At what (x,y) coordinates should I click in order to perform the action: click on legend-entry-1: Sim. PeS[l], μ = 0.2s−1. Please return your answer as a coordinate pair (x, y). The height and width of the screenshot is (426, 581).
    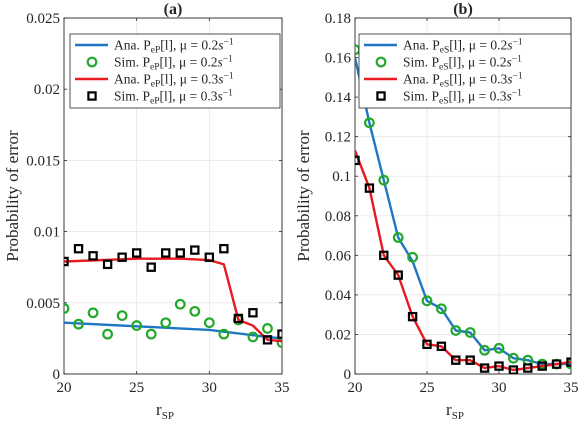
    Looking at the image, I should click on (448, 64).